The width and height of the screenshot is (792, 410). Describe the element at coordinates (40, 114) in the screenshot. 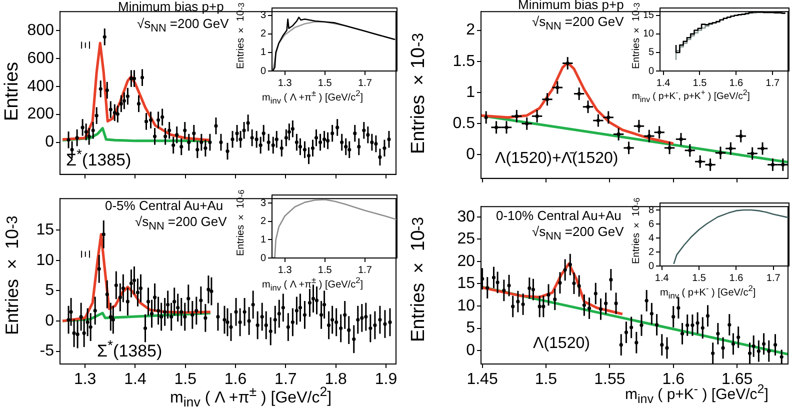

I see `y-tick-label: 200` at that location.